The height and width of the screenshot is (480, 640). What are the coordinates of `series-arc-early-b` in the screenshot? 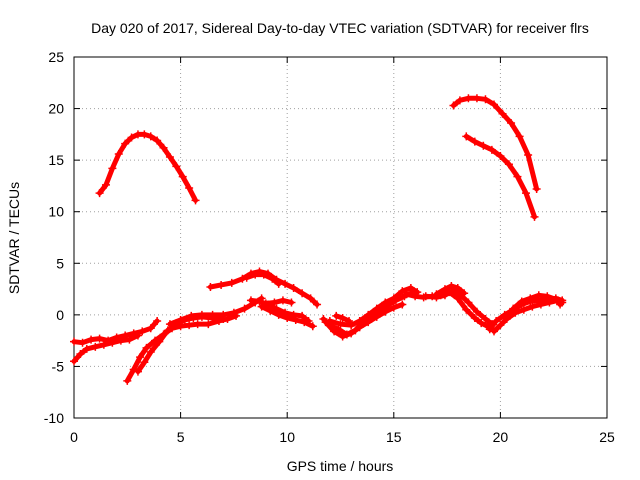 It's located at (106, 348).